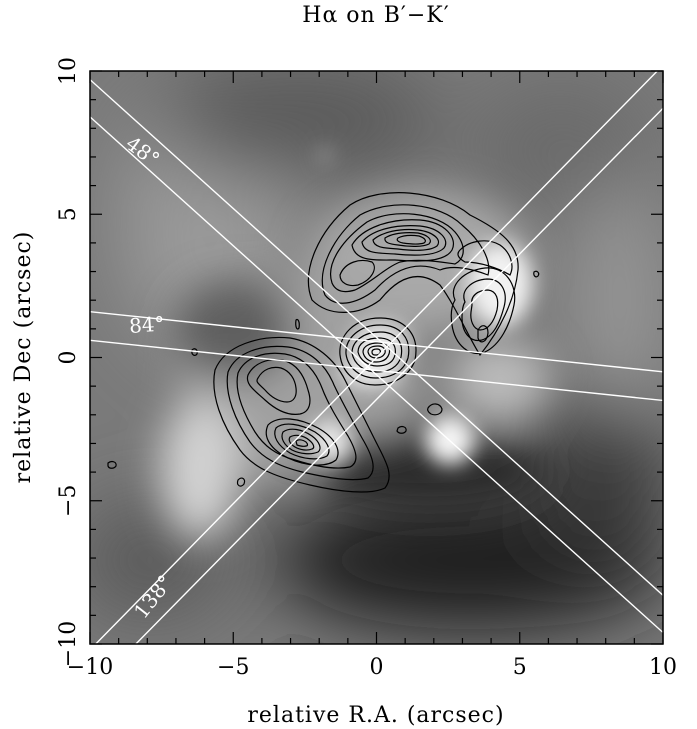 Image resolution: width=697 pixels, height=729 pixels. I want to click on y-tick-label: −10, so click(68, 644).